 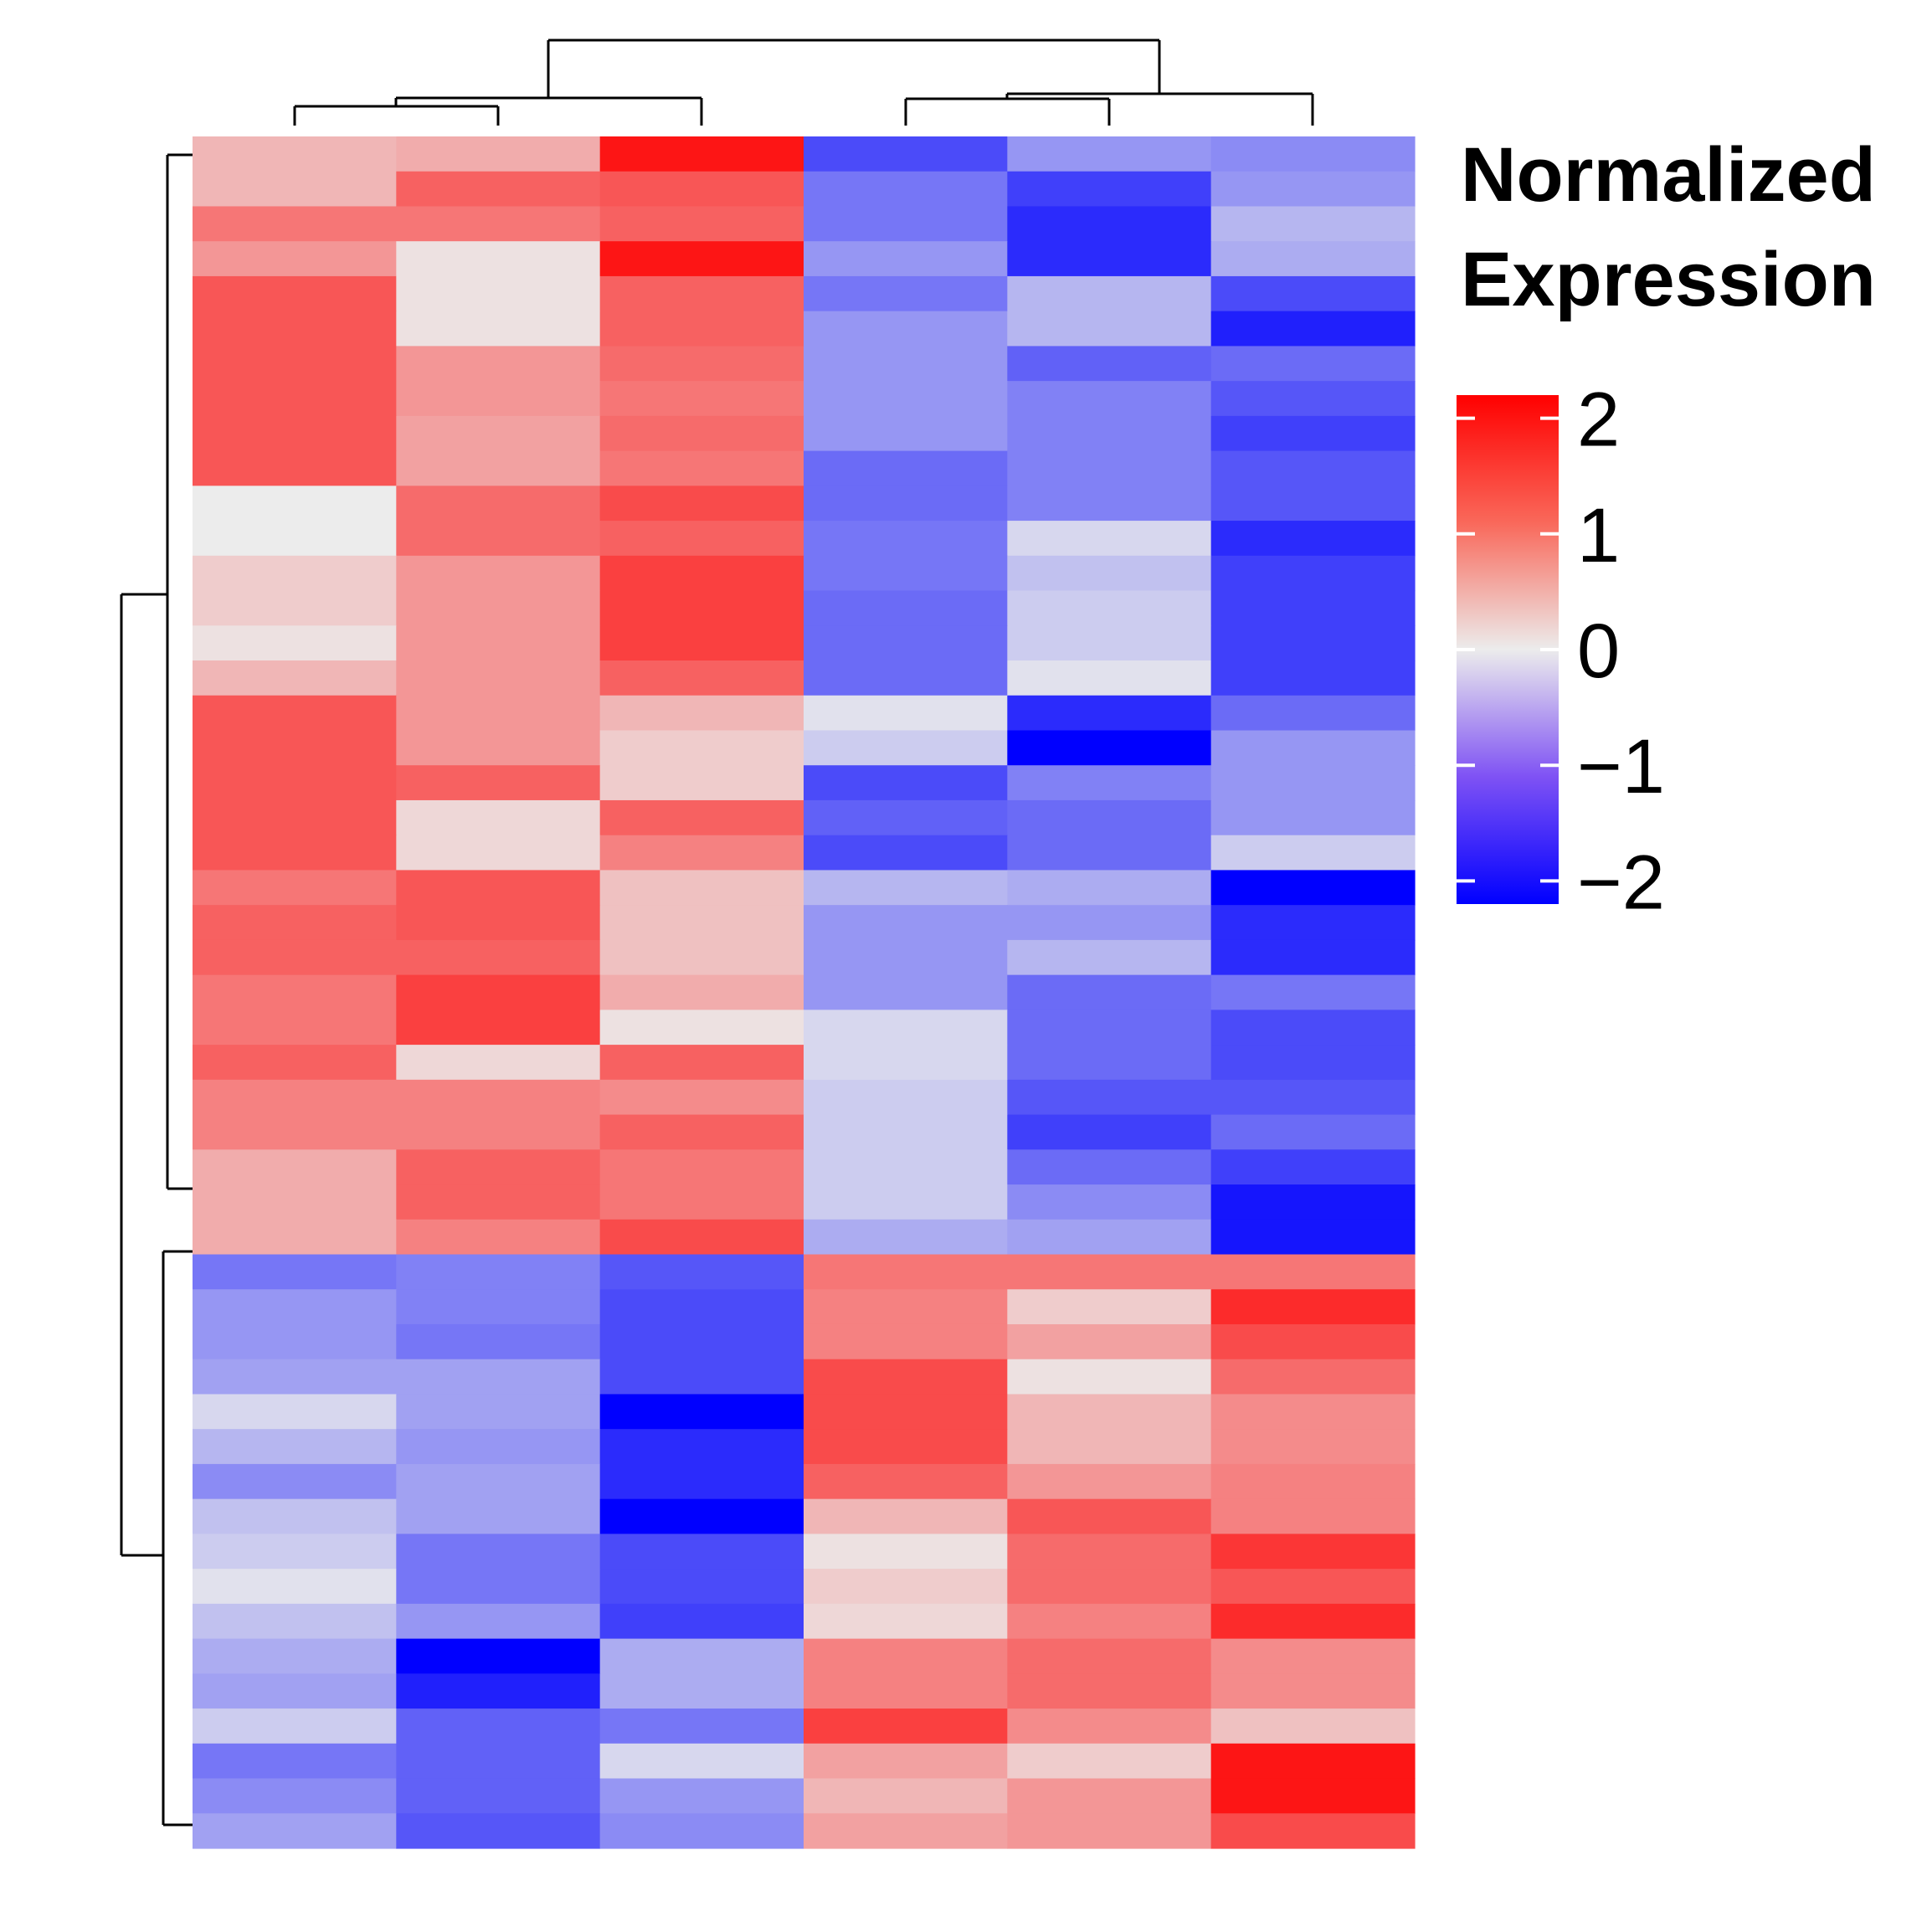 What do you see at coordinates (1667, 528) in the screenshot?
I see `legend: Normalized Expression 2 1 0 −1 −2` at bounding box center [1667, 528].